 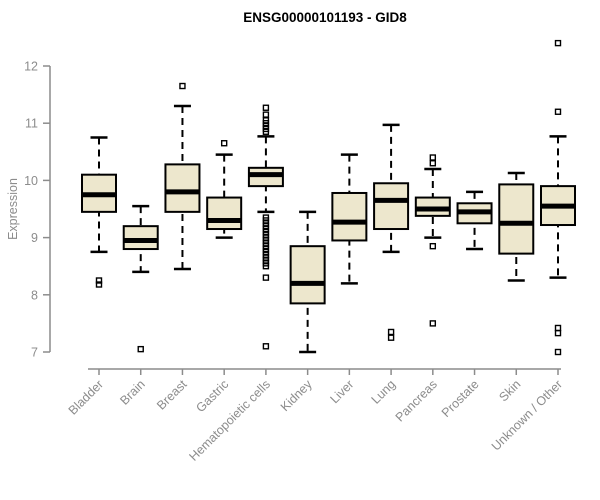 I want to click on x-category-label: Unknown / Other, so click(x=527, y=415).